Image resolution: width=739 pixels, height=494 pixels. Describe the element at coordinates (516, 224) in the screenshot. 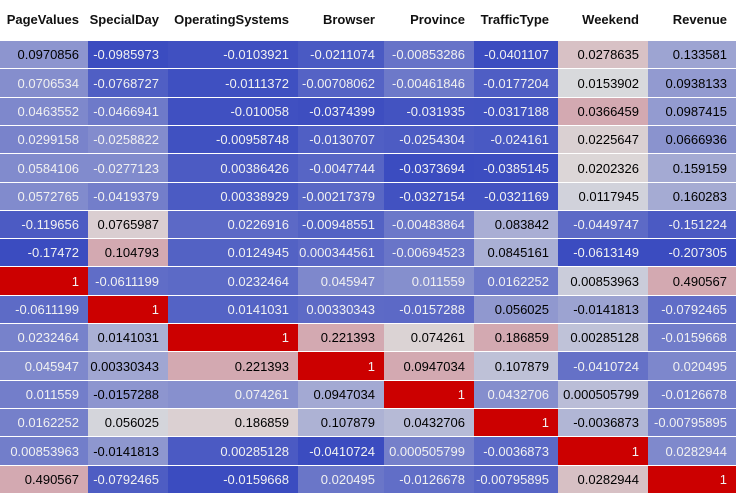

I see `table-cell: 0.083842` at that location.